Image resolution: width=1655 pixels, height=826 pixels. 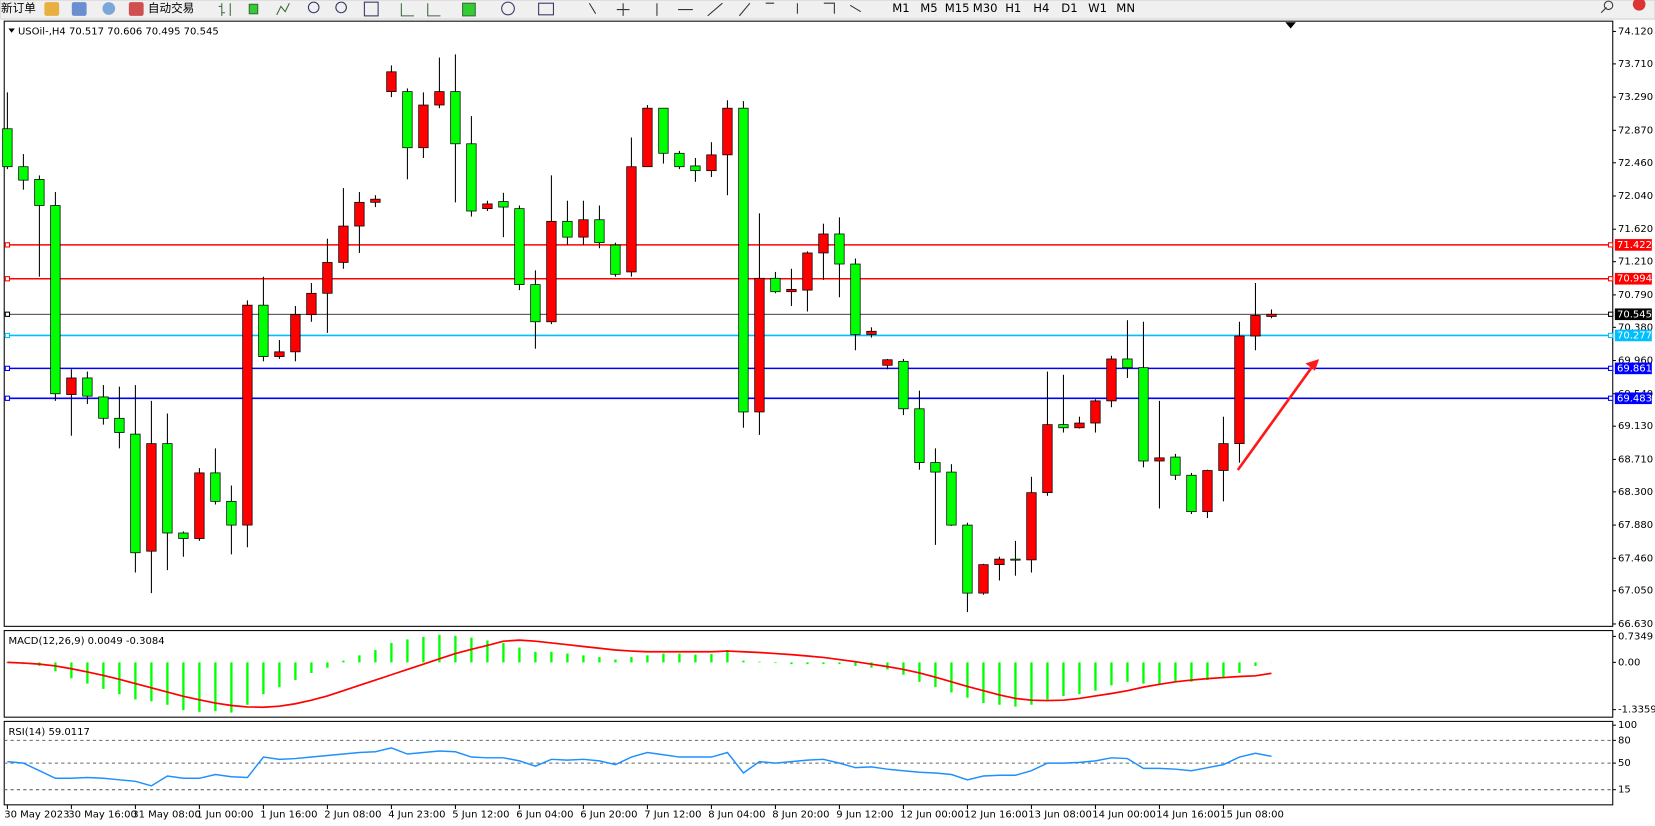 I want to click on timeframe-button: W1, so click(x=1097, y=8).